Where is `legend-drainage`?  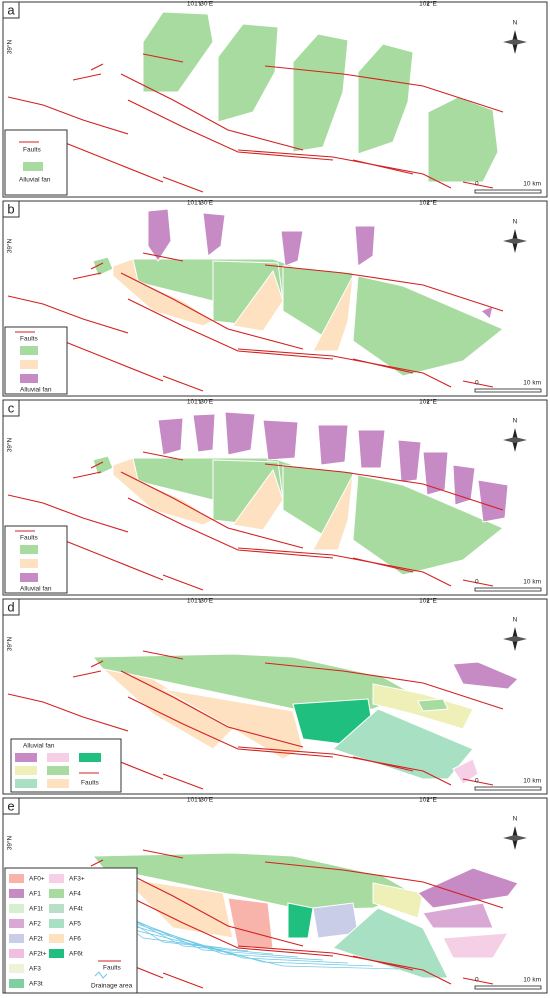
legend-drainage is located at coordinates (101, 975).